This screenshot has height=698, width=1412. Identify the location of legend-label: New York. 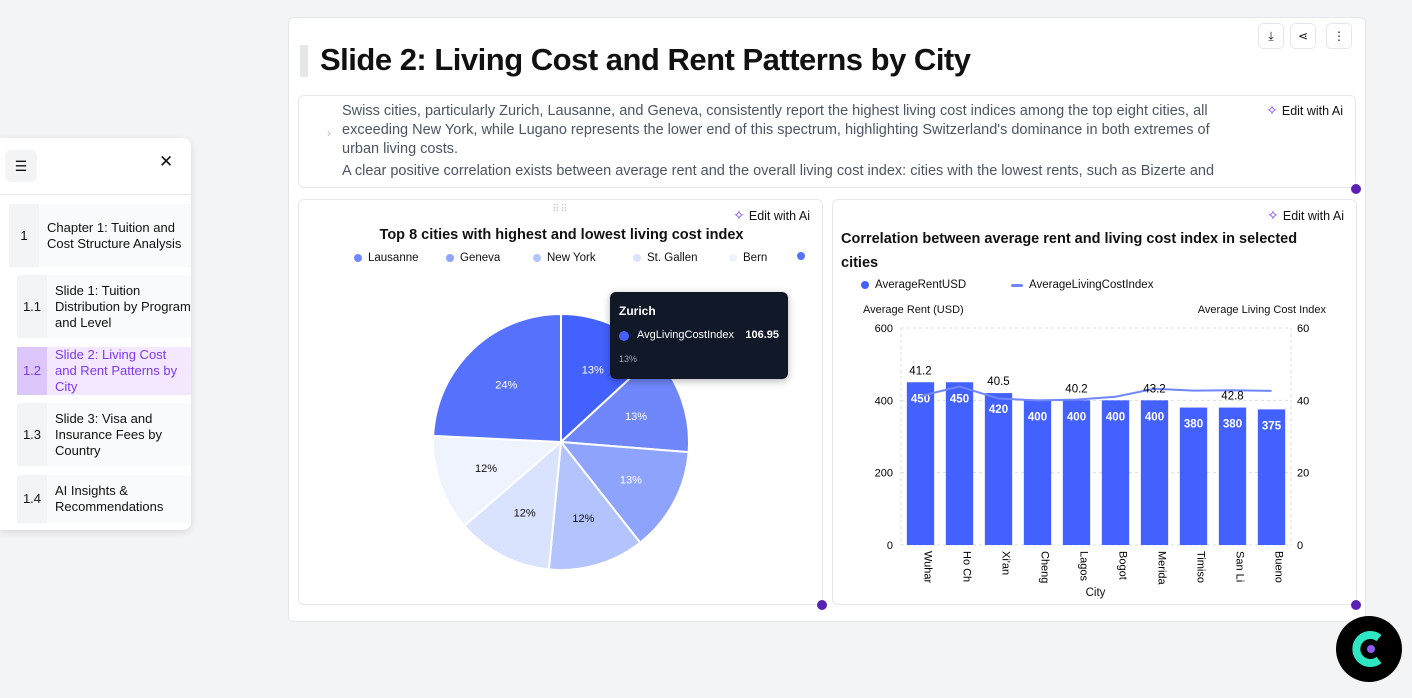
(571, 258).